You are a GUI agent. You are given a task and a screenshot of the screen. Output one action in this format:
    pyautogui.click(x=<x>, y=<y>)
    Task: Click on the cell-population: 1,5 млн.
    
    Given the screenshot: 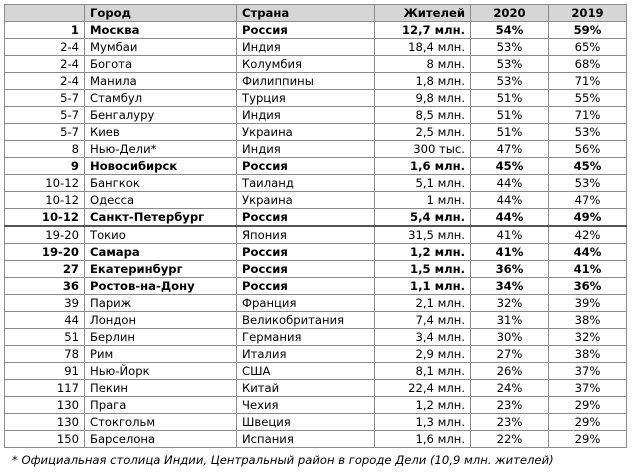 What is the action you would take?
    pyautogui.click(x=422, y=269)
    